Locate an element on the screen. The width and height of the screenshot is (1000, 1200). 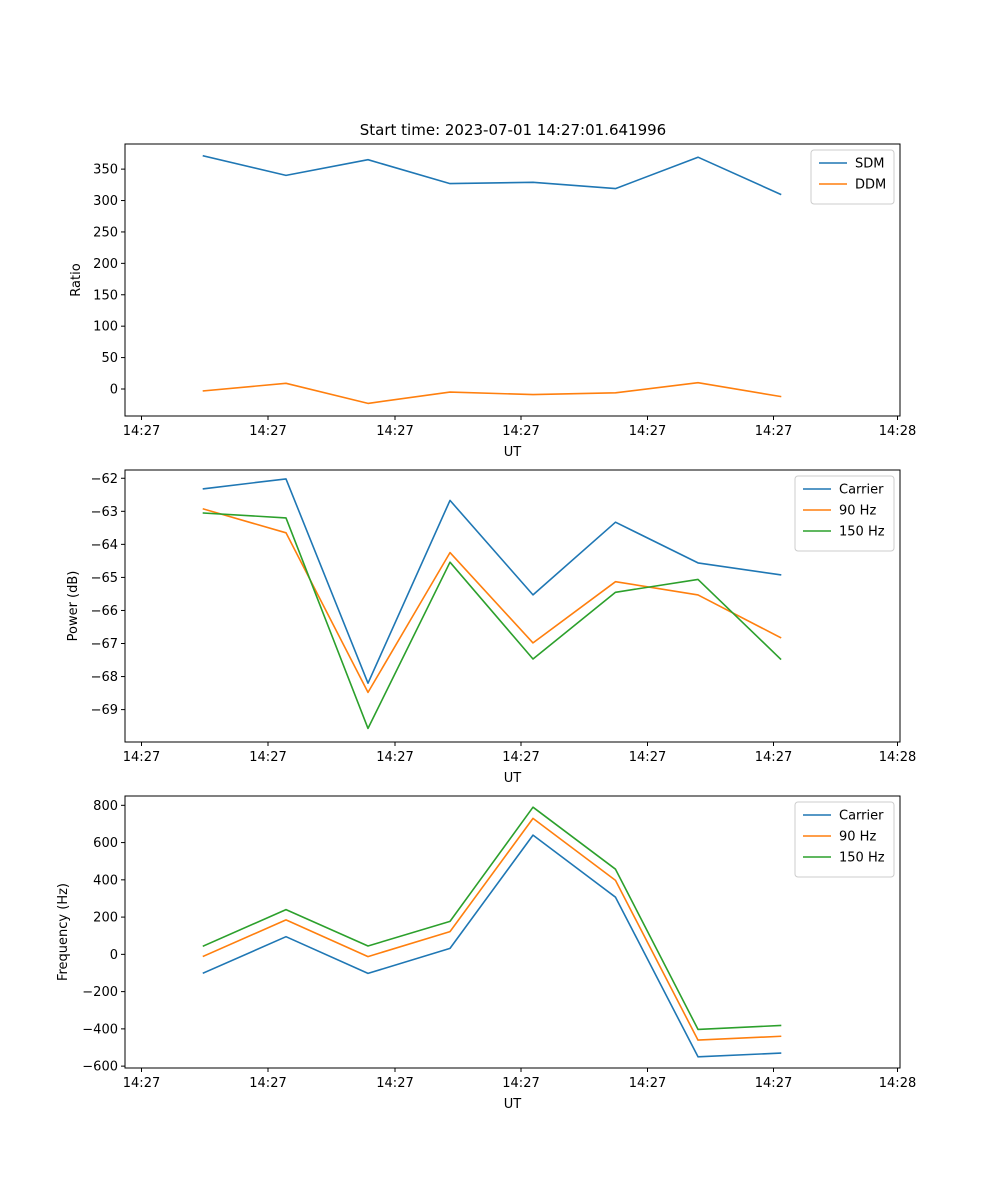
y-tick-label: −69 is located at coordinates (104, 710).